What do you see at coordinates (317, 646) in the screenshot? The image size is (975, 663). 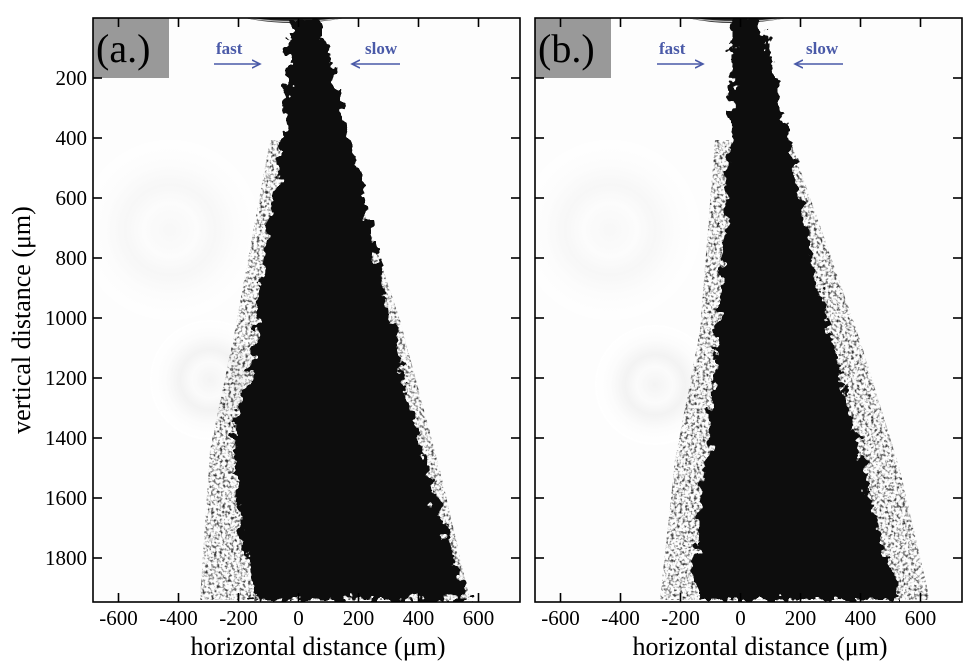 I see `panel-a-x-axis-title: horizontal distance (μm)` at bounding box center [317, 646].